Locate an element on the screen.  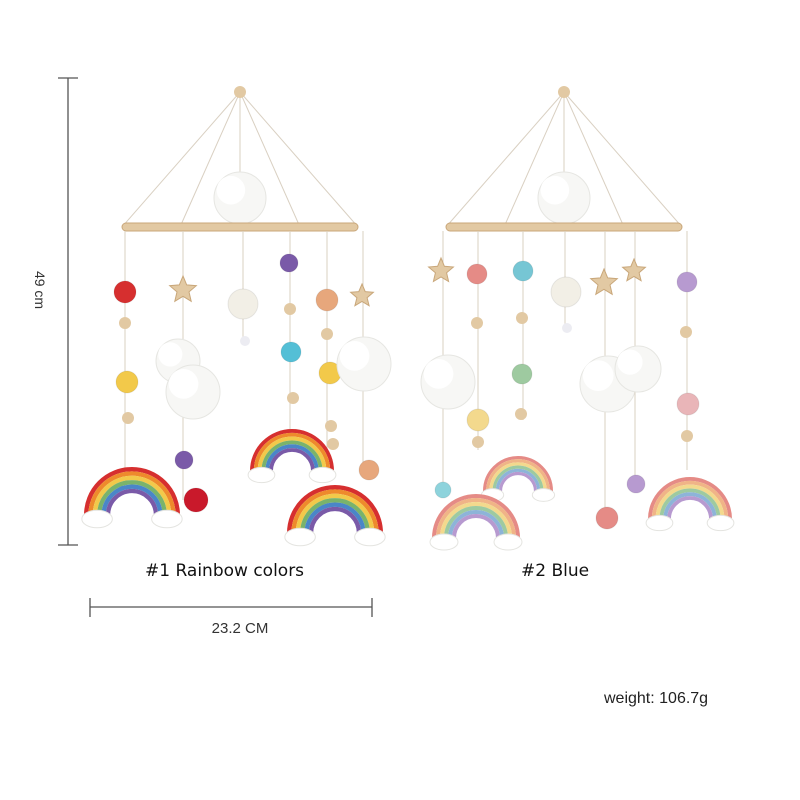
height-dimension-label: 49 cm is located at coordinates (40, 290).